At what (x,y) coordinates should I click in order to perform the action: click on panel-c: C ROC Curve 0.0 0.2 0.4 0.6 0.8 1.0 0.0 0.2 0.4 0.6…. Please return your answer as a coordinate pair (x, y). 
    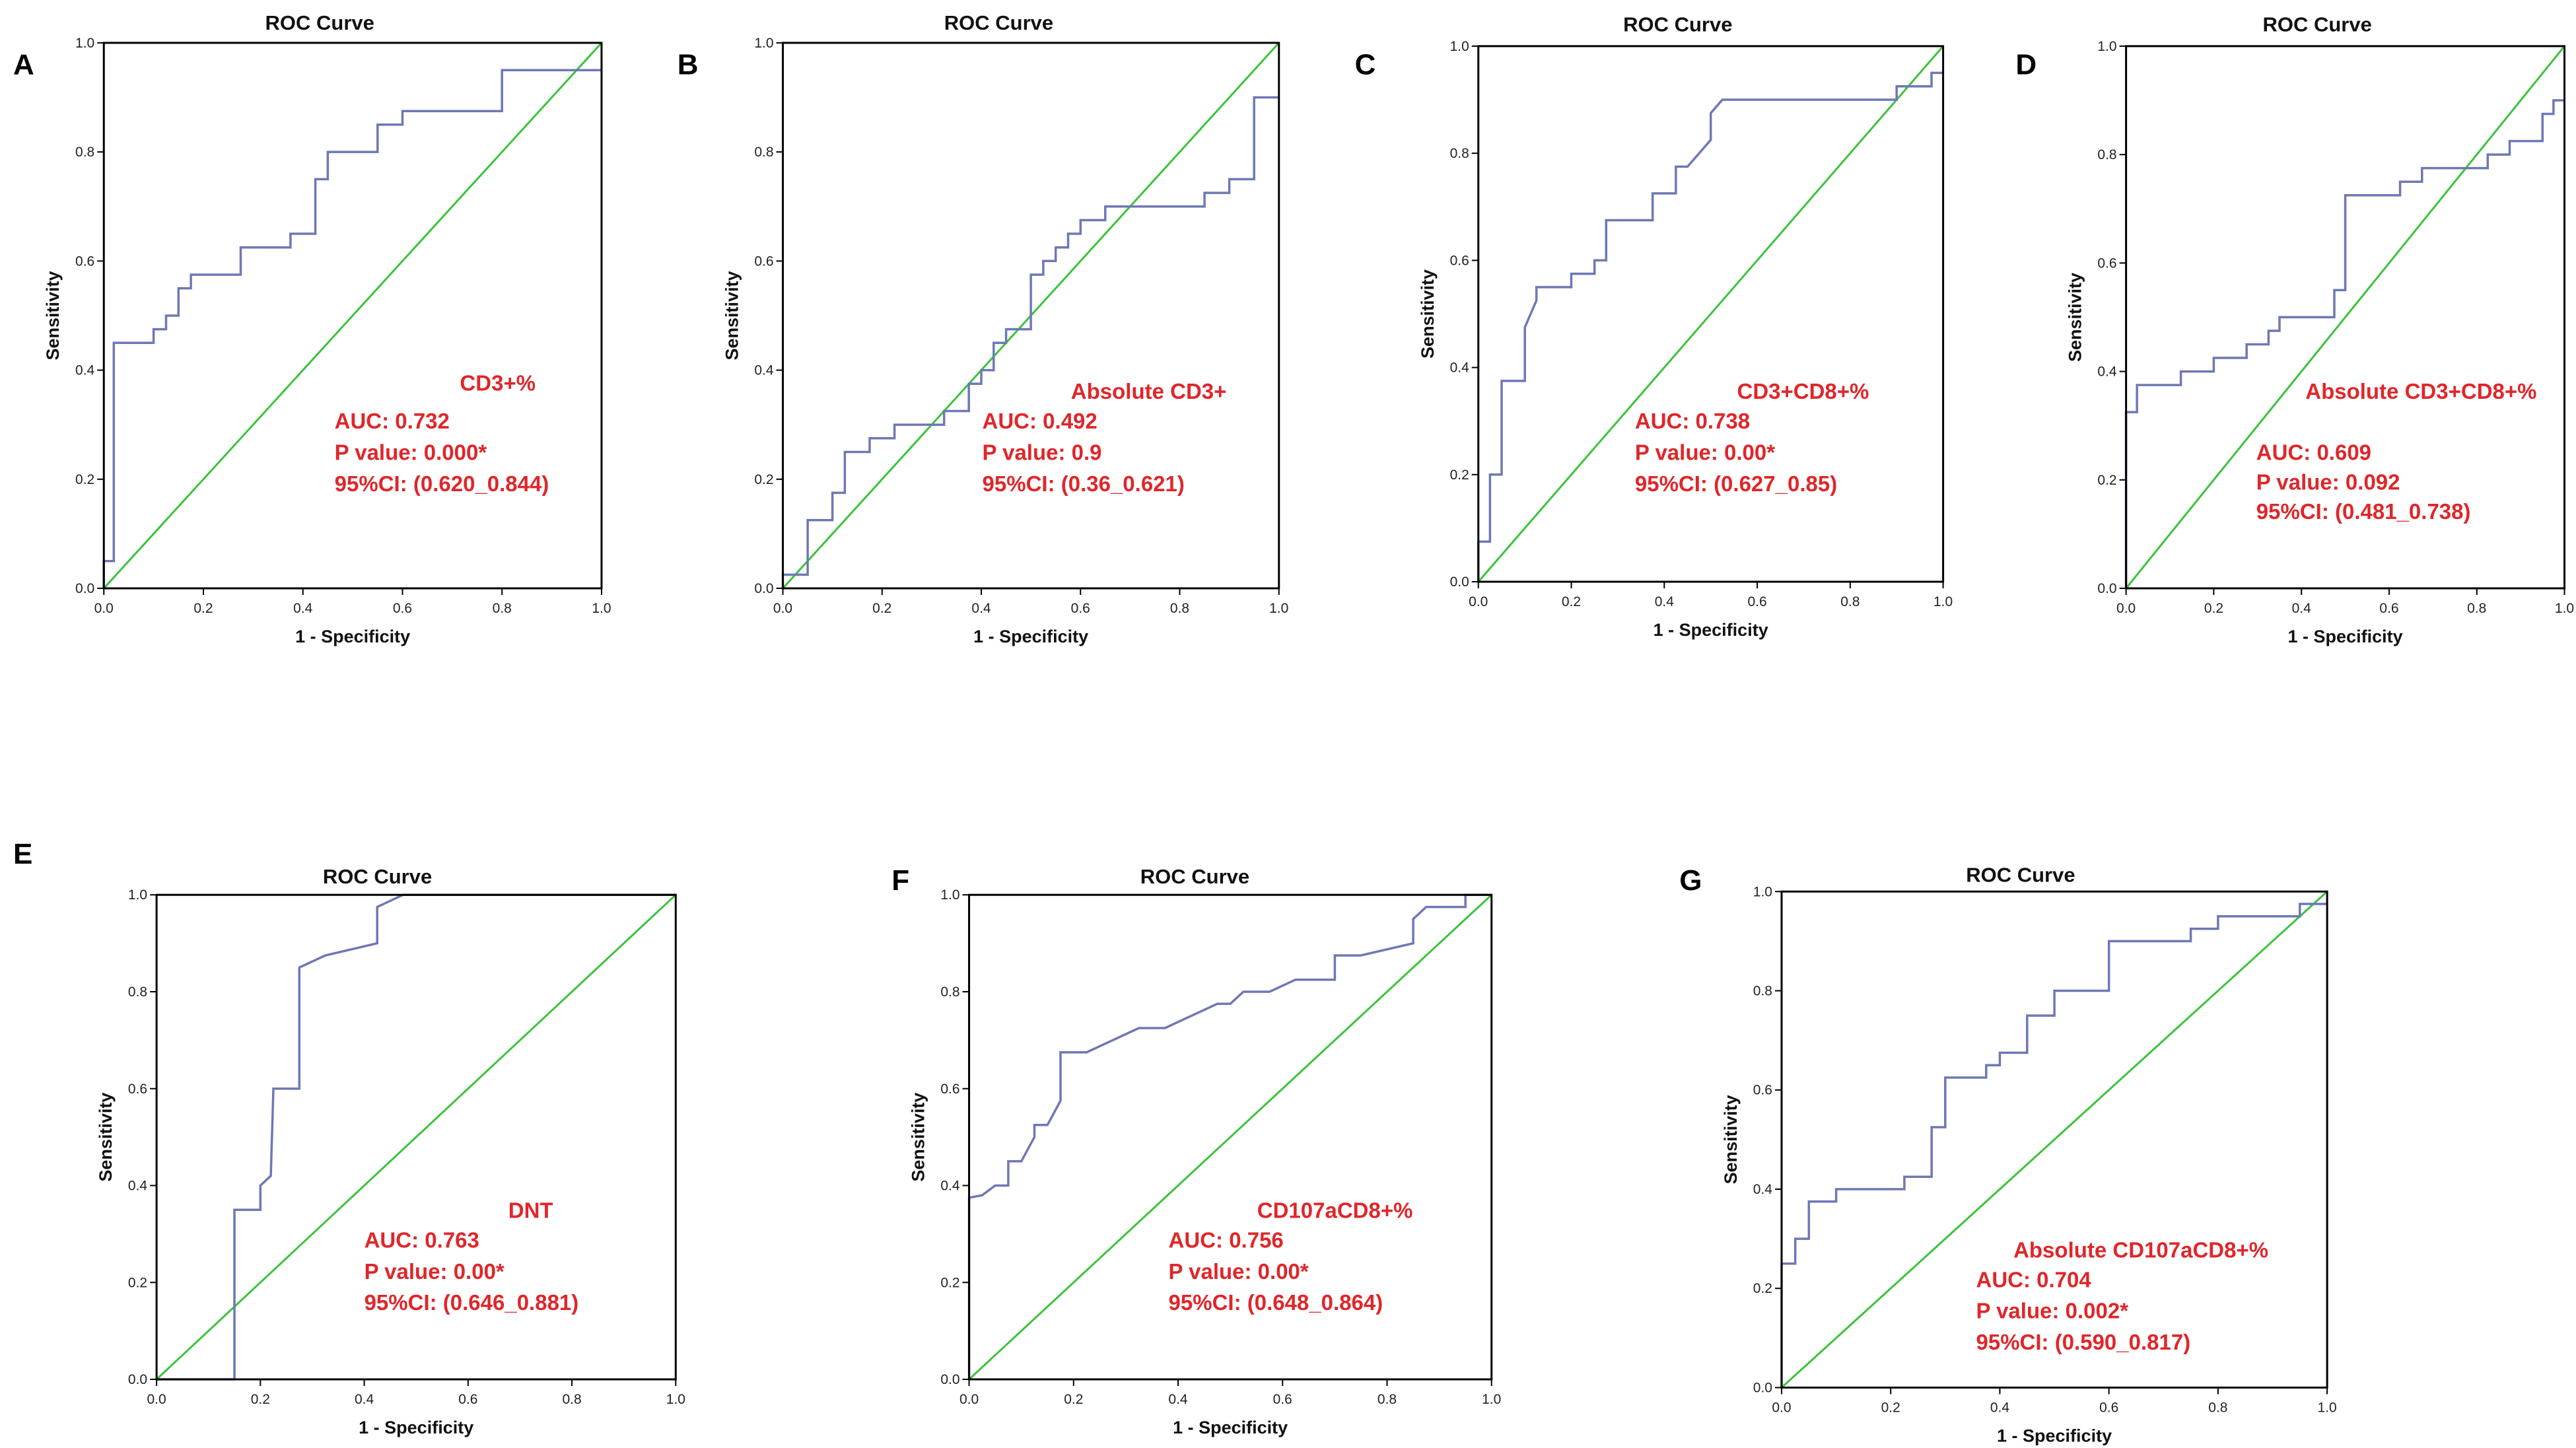
    Looking at the image, I should click on (1654, 326).